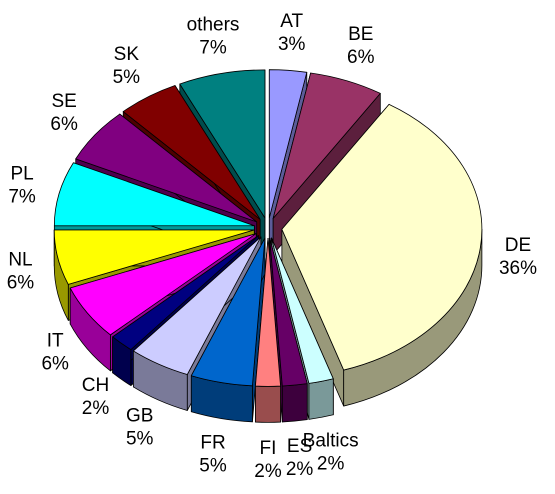 The width and height of the screenshot is (555, 494). What do you see at coordinates (55, 340) in the screenshot?
I see `slice-label: IT` at bounding box center [55, 340].